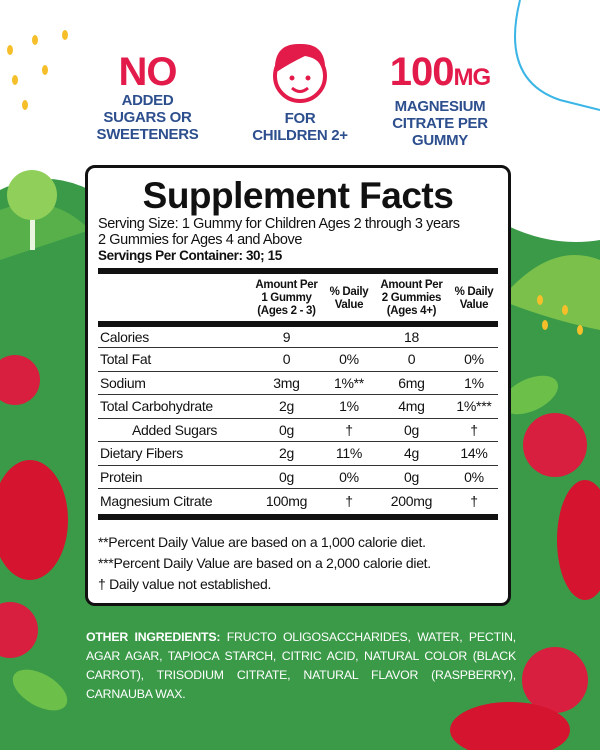 This screenshot has height=750, width=600. Describe the element at coordinates (411, 500) in the screenshot. I see `amount-2: 200mg` at that location.